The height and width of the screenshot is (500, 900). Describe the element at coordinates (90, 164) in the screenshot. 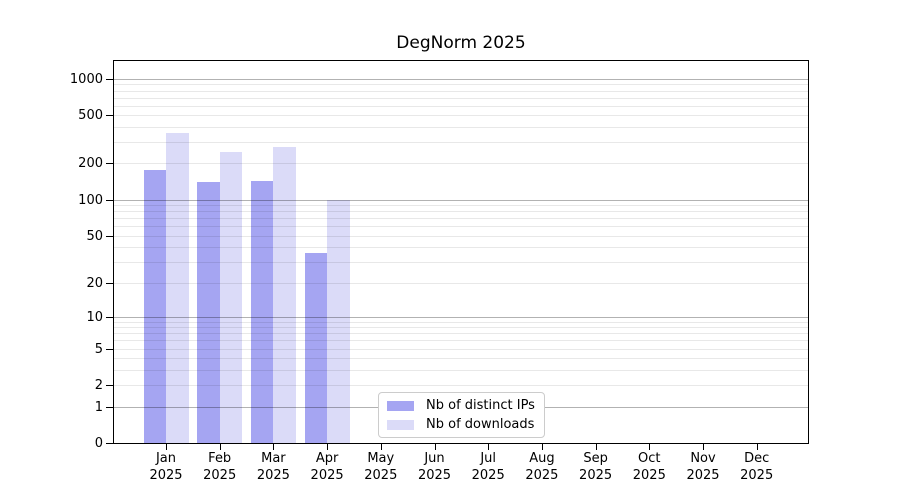

I see `y-tick-label-200: 200` at that location.